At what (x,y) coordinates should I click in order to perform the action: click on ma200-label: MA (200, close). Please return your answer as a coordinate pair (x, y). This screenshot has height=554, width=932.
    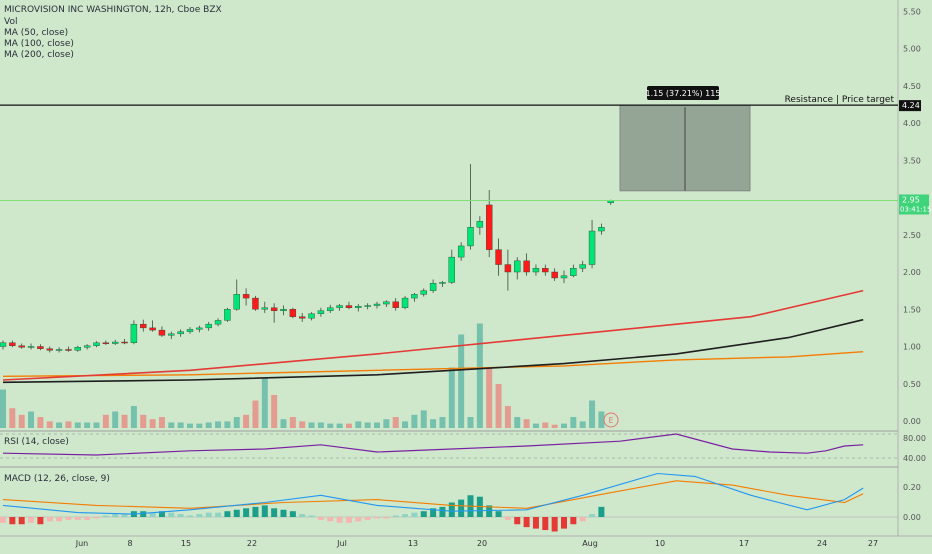
    Looking at the image, I should click on (39, 55).